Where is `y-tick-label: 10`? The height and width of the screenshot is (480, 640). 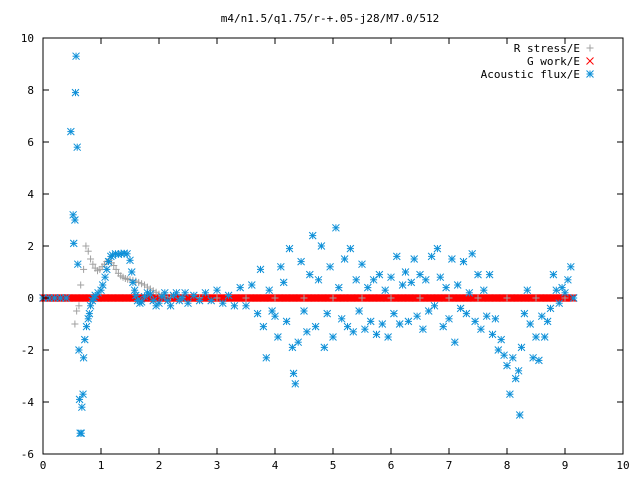 y-tick-label: 10 is located at coordinates (27, 38).